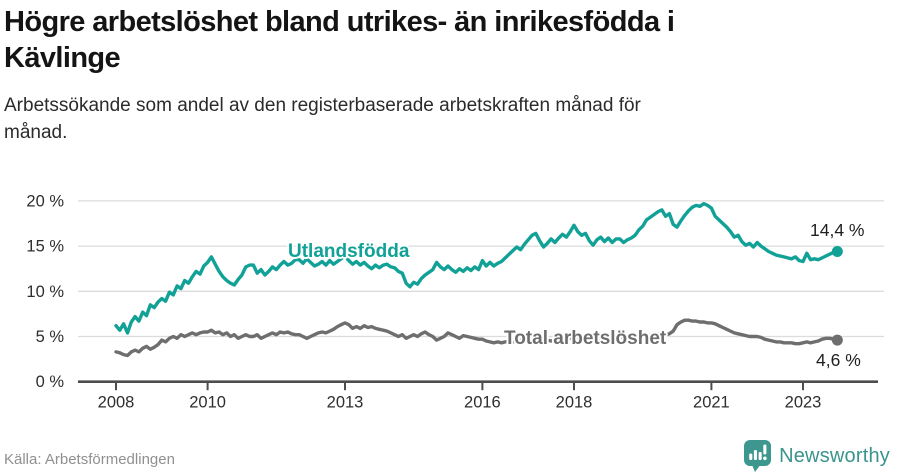 The height and width of the screenshot is (474, 900). I want to click on x-axis-tick-label: 2021, so click(711, 403).